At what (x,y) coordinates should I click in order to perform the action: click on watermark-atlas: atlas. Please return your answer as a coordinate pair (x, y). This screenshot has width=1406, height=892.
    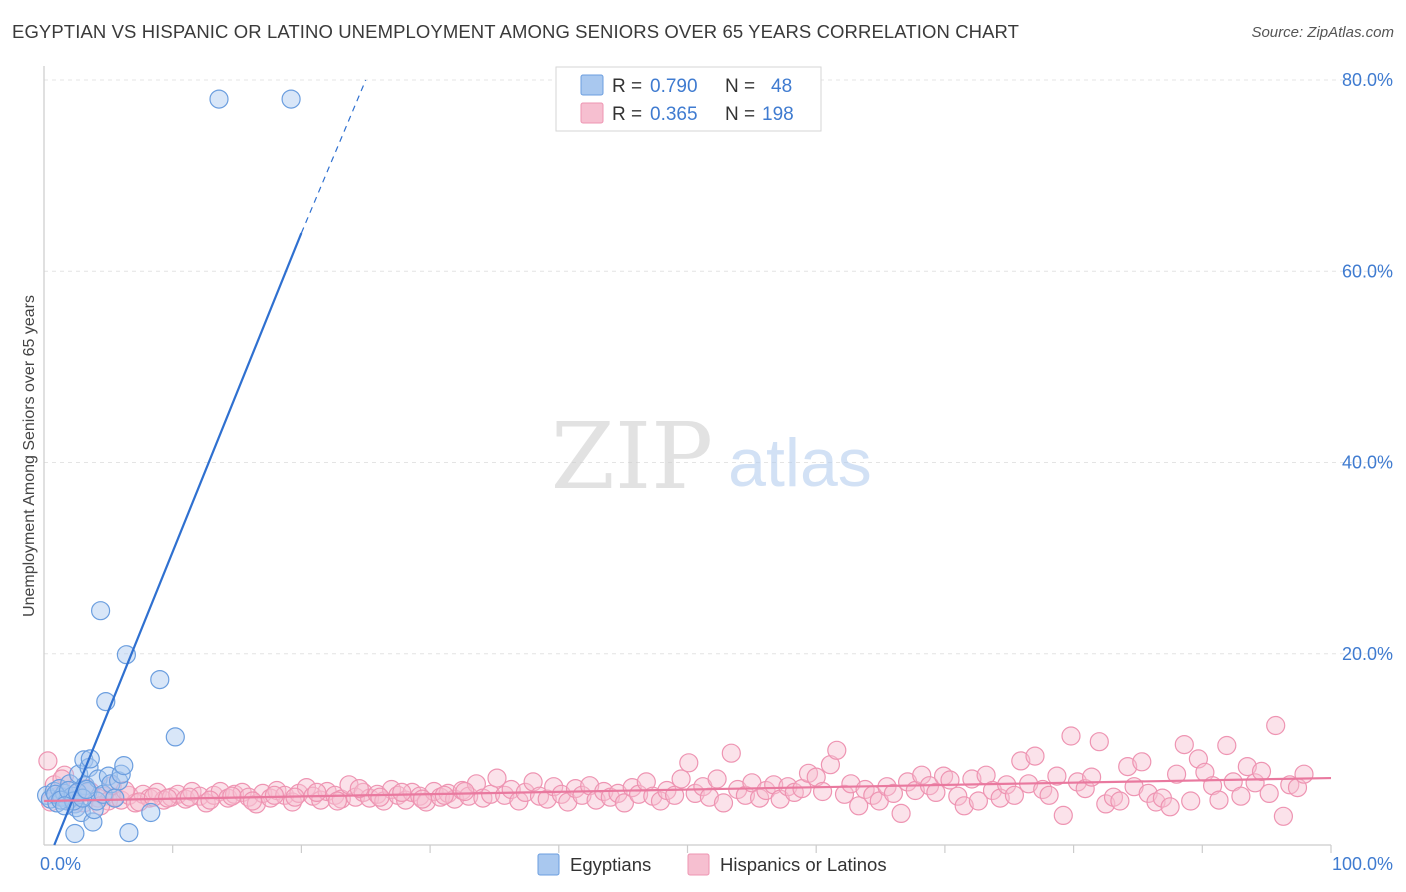
    Looking at the image, I should click on (800, 463).